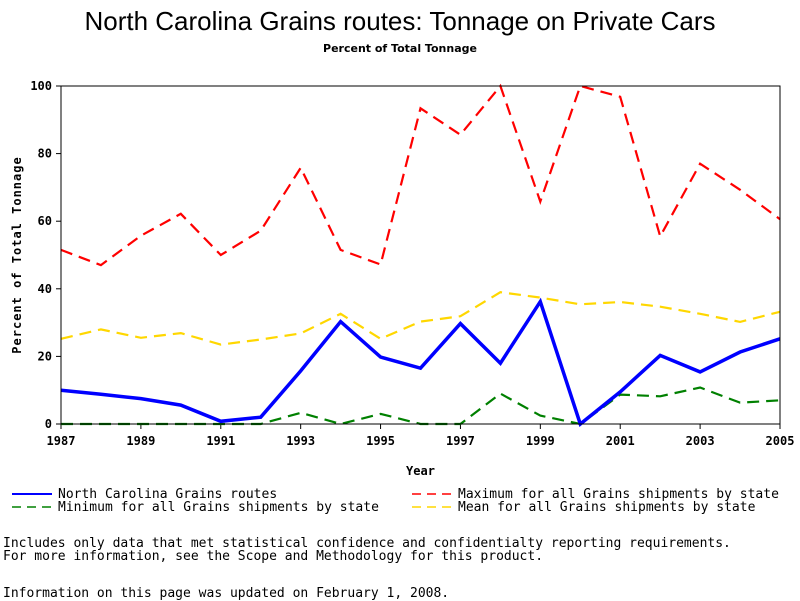 This screenshot has height=601, width=800. What do you see at coordinates (220, 441) in the screenshot?
I see `x-tick-label: 1991` at bounding box center [220, 441].